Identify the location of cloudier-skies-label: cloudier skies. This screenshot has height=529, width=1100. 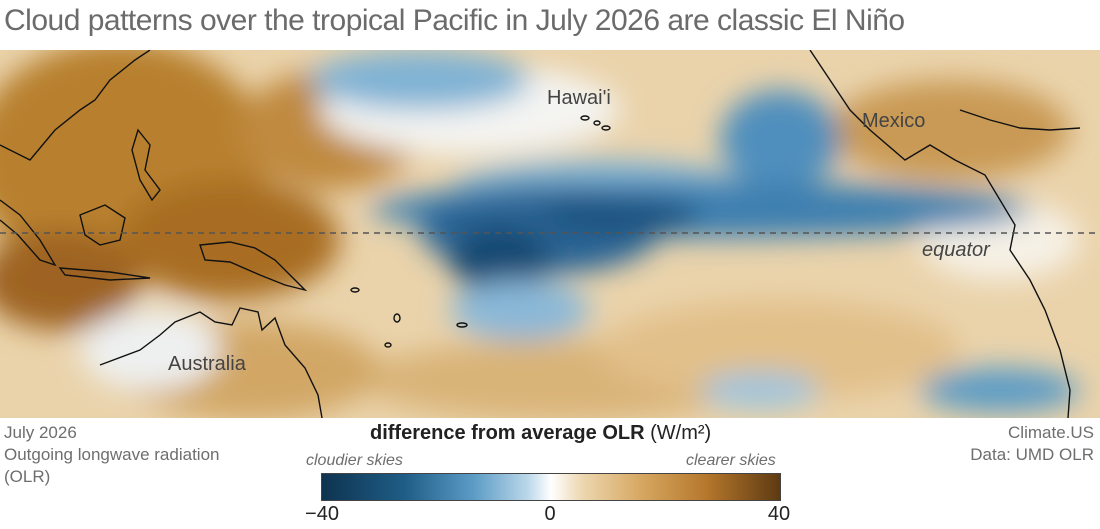
(354, 460).